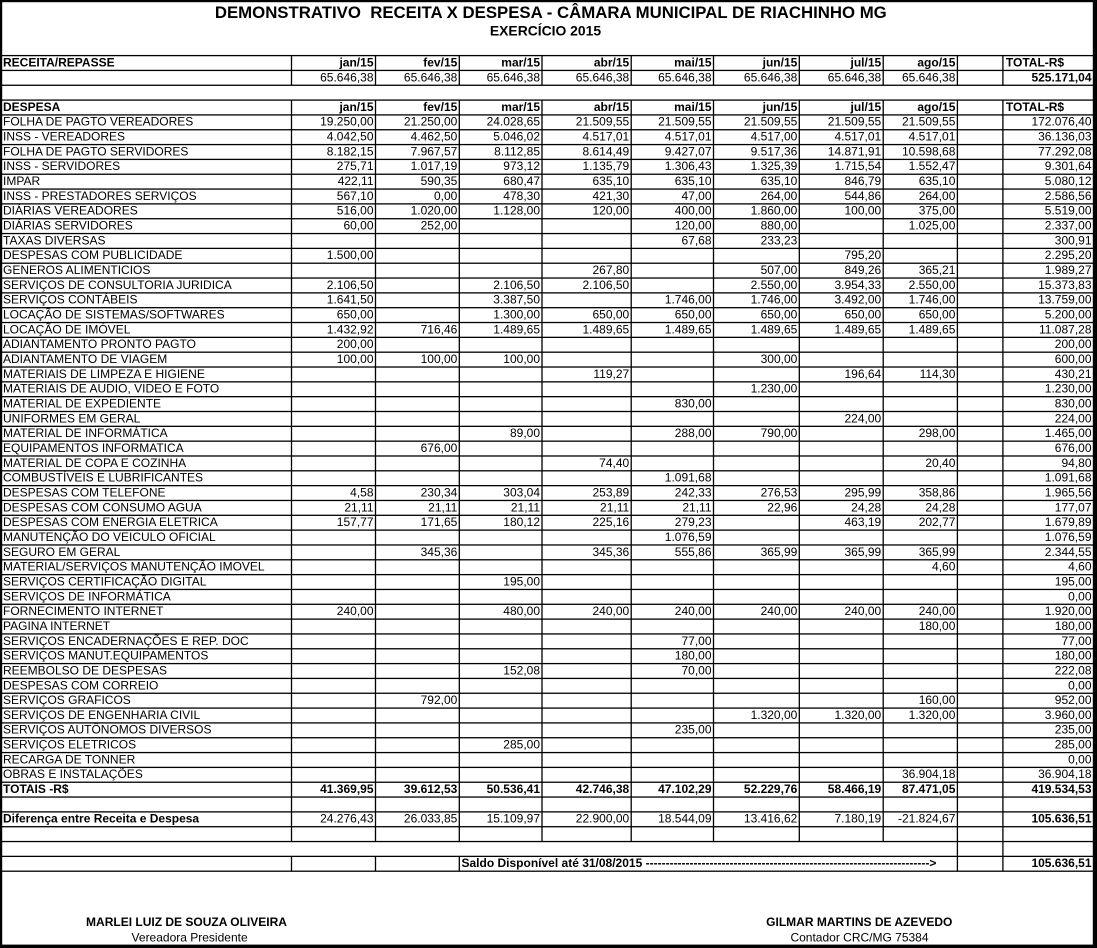  Describe the element at coordinates (93, 448) in the screenshot. I see `svg-text: EQUIPAMENTOS INFORMATICA` at that location.